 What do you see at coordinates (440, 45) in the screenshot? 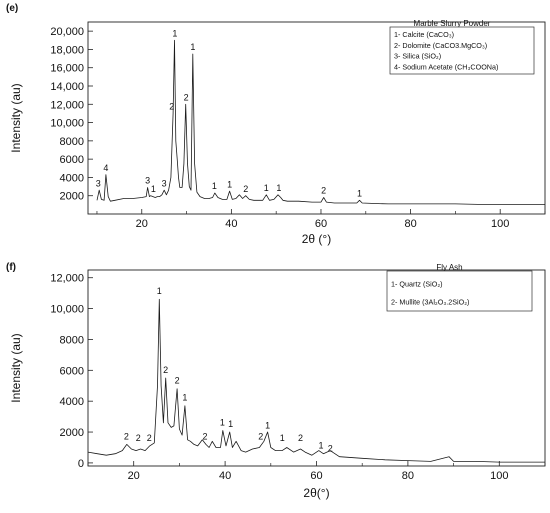
I see `legend-entry: 2- Dolomite (CaCO3.MgCO₃)` at bounding box center [440, 45].